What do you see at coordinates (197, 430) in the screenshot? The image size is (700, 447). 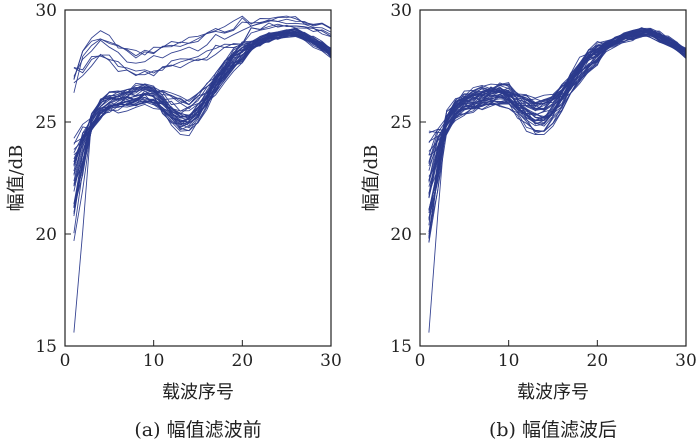 I see `caption-a: (a) 幅值滤波前` at bounding box center [197, 430].